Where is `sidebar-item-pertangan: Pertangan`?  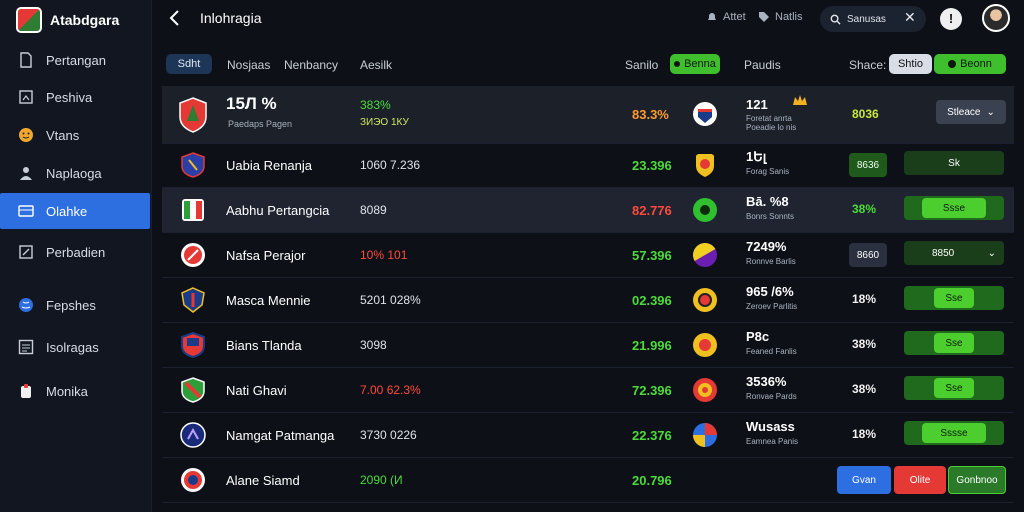 sidebar-item-pertangan: Pertangan is located at coordinates (75, 60).